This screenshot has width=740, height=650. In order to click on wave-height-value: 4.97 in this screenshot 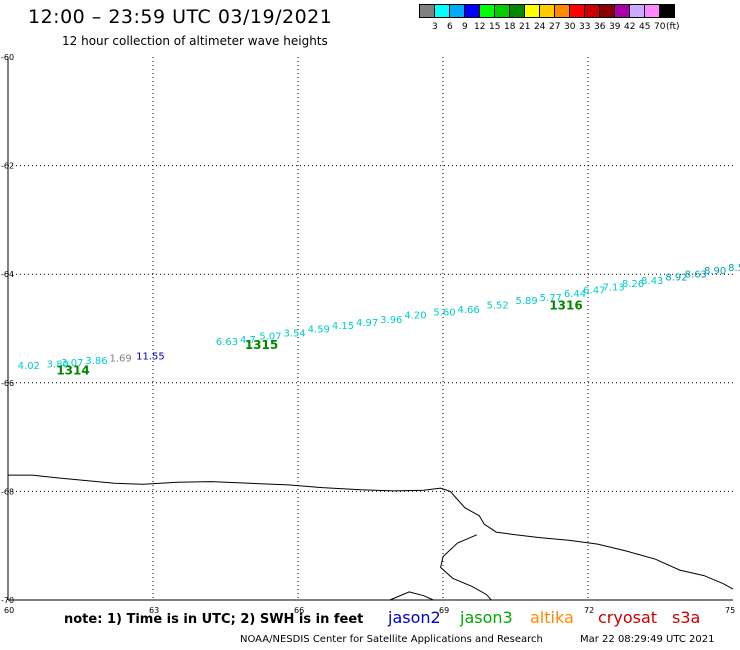, I will do `click(367, 323)`.